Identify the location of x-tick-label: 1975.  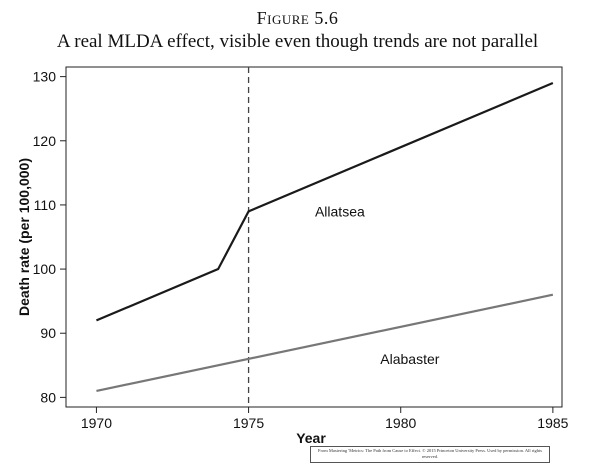
(248, 423).